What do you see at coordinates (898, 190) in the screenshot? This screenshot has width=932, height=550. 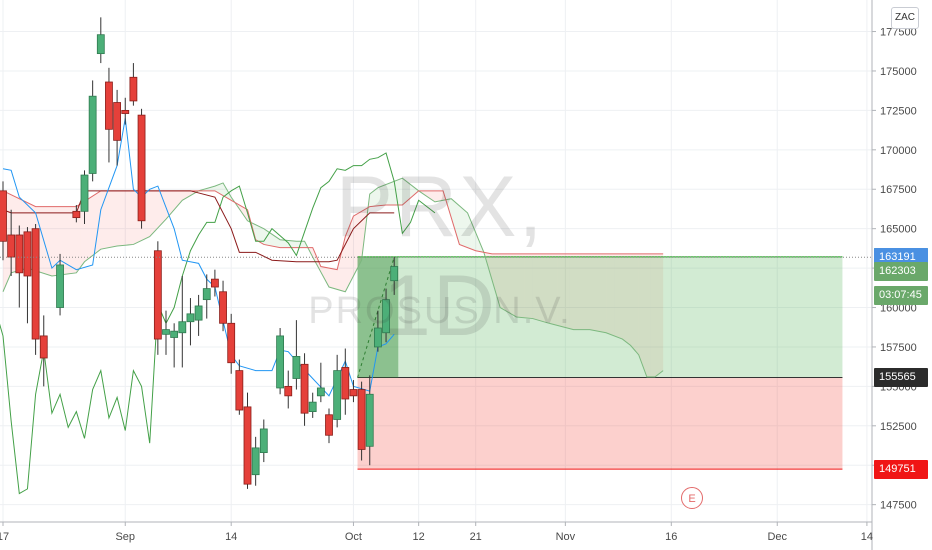 I see `price-tick-label: 167500` at bounding box center [898, 190].